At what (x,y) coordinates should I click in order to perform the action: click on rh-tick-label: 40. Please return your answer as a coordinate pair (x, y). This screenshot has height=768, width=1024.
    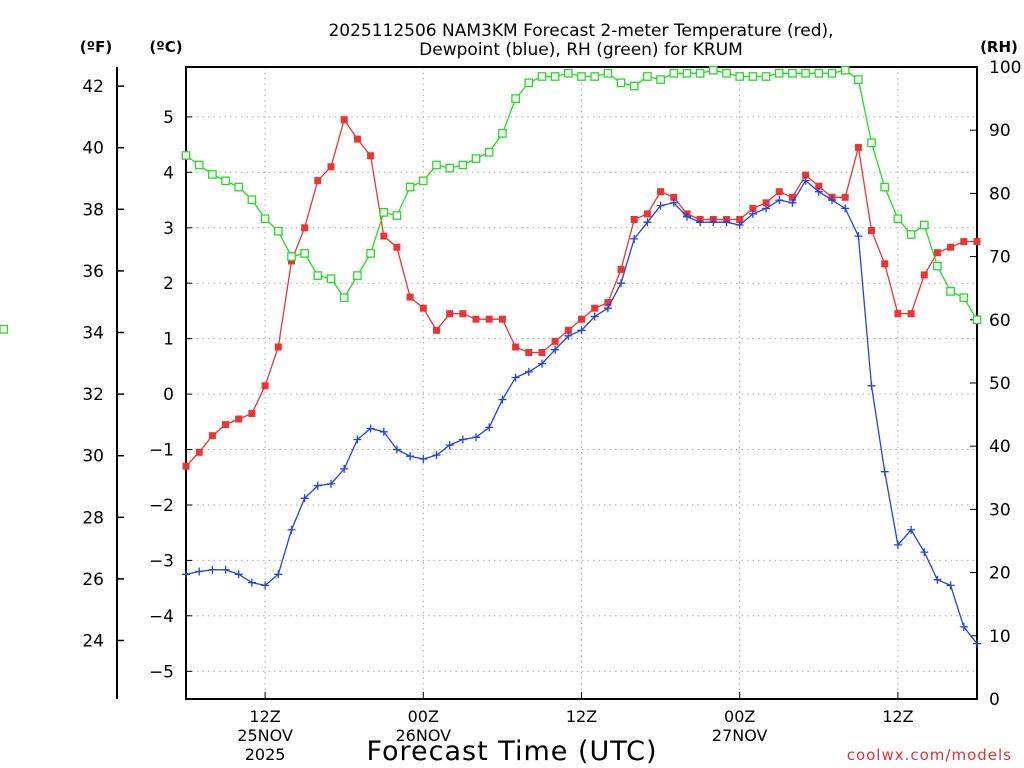
    Looking at the image, I should click on (1000, 447).